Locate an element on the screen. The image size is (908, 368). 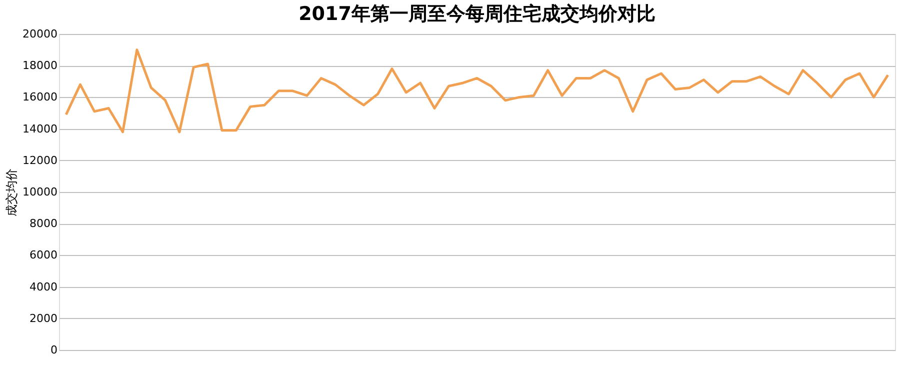
y-axis-title: 成交均价 is located at coordinates (11, 192).